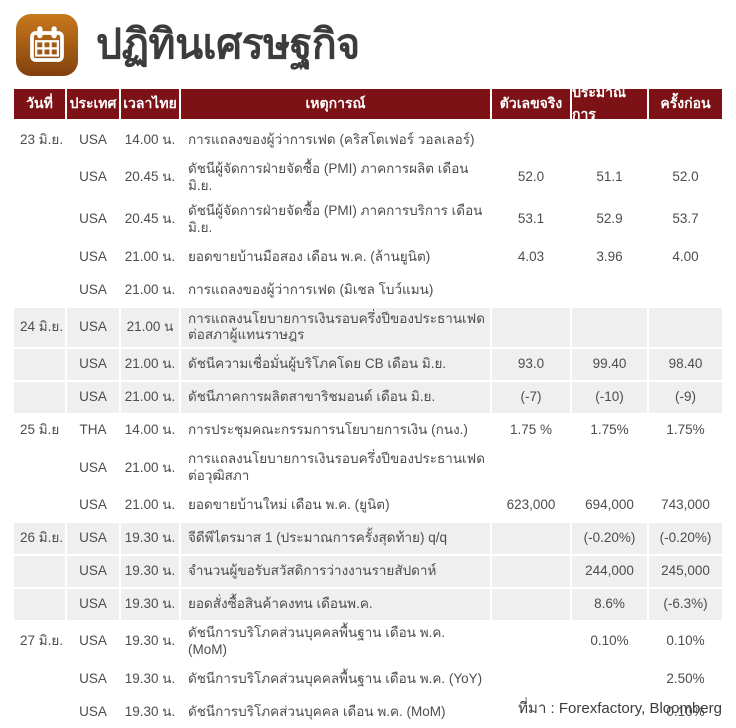 Image resolution: width=736 pixels, height=728 pixels. What do you see at coordinates (335, 398) in the screenshot?
I see `cell-event: ดัชนีภาคการผลิตสาขาริชมอนด์ เดือน มิ.ย.` at bounding box center [335, 398].